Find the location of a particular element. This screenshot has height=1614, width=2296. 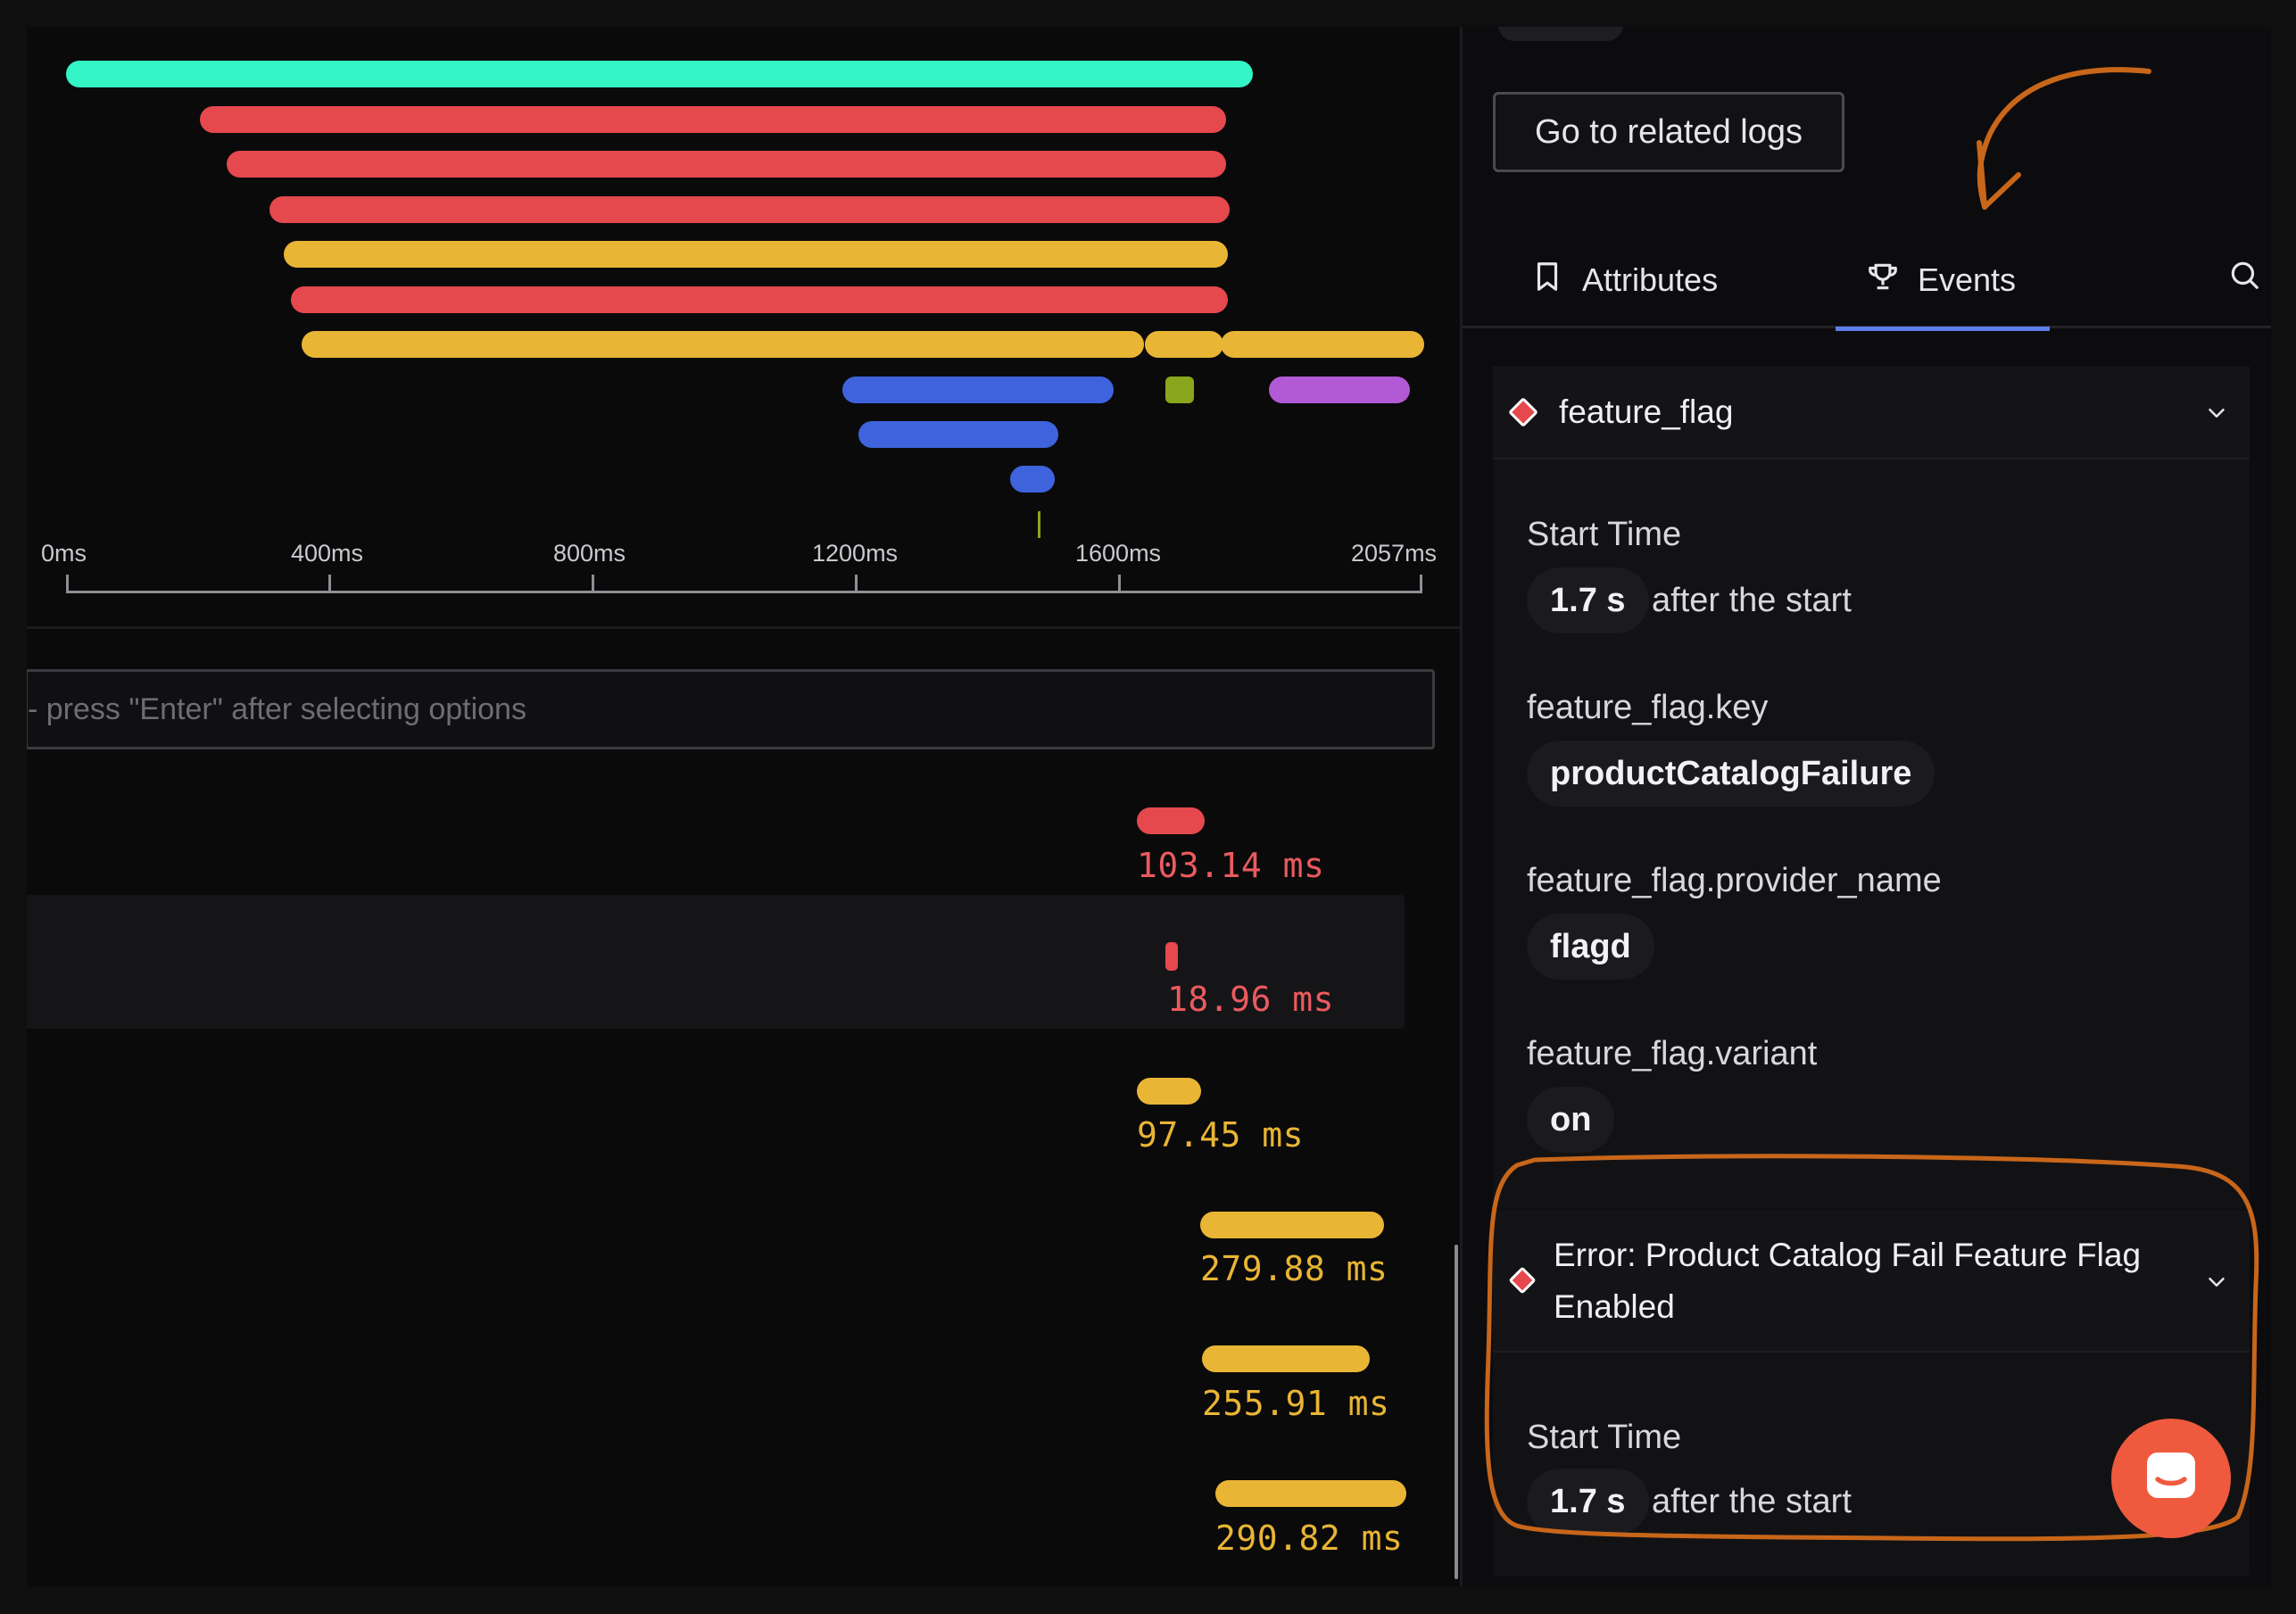

timeline-tick-label: 800ms is located at coordinates (589, 553).